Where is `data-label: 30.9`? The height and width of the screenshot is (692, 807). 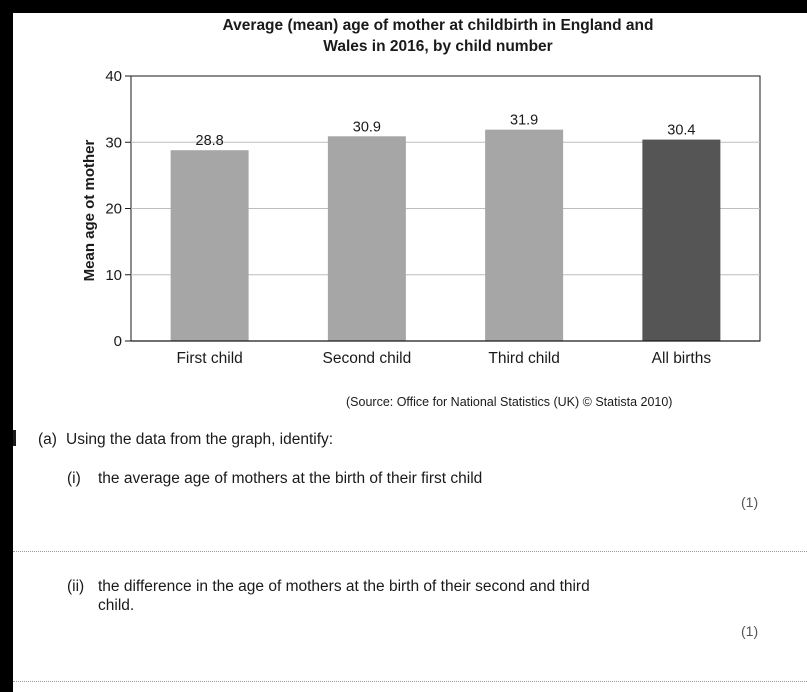 data-label: 30.9 is located at coordinates (367, 127).